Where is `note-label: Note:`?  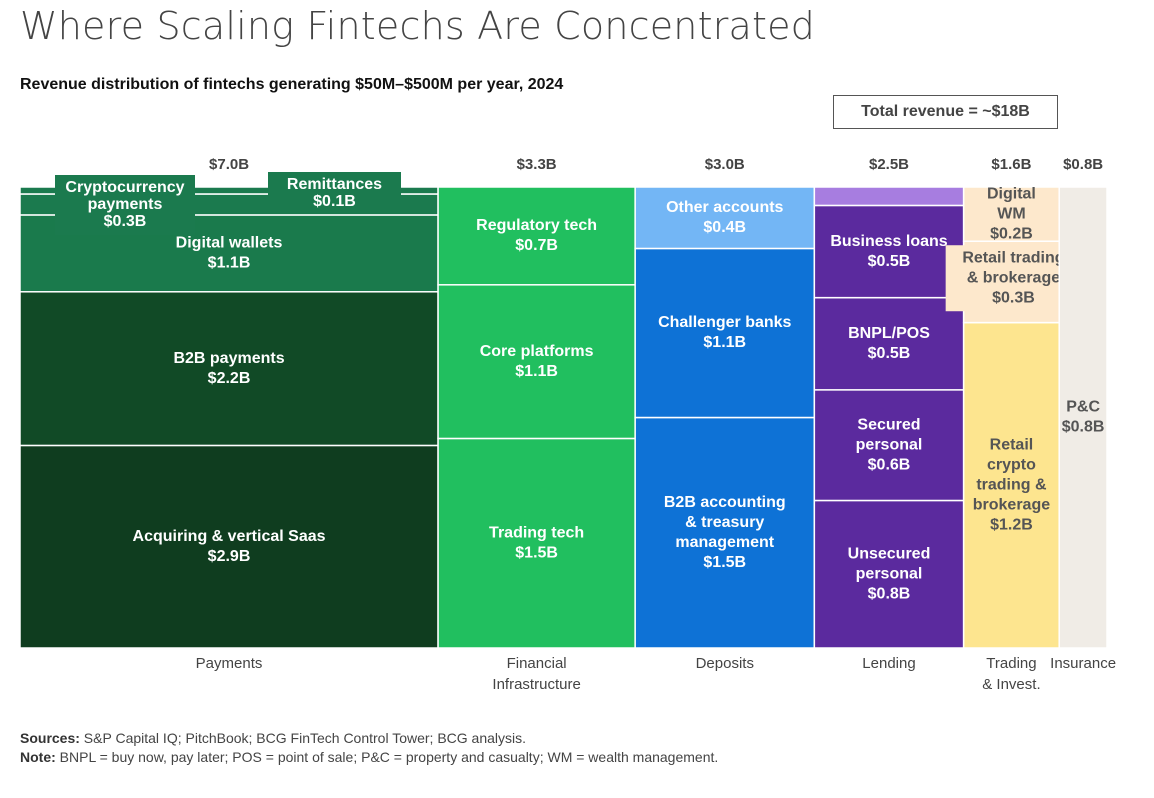
note-label: Note: is located at coordinates (38, 757).